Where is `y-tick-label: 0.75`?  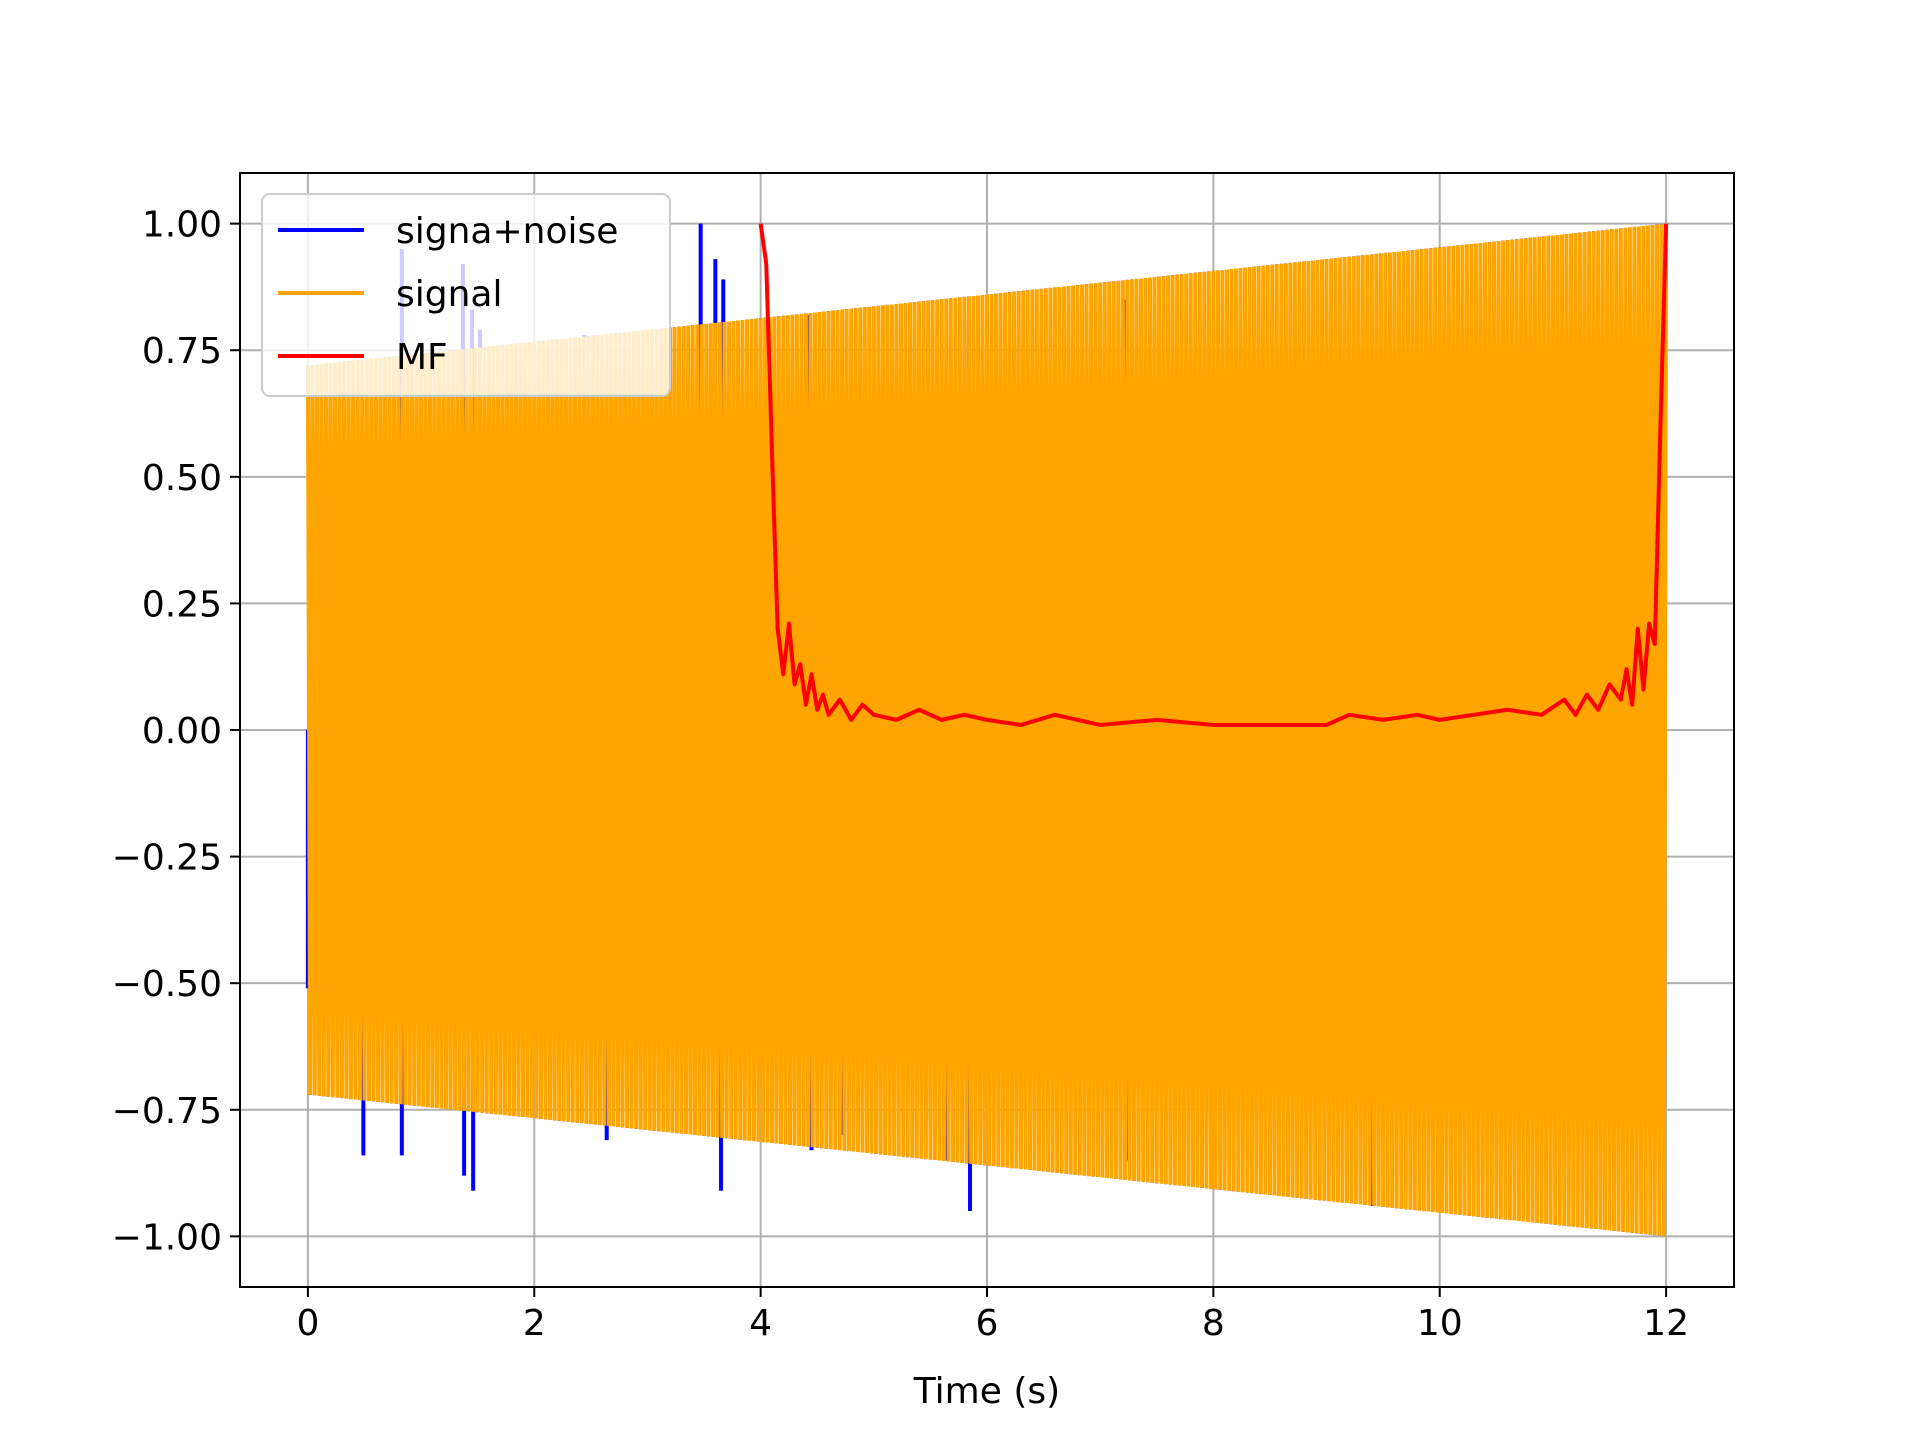
y-tick-label: 0.75 is located at coordinates (182, 351).